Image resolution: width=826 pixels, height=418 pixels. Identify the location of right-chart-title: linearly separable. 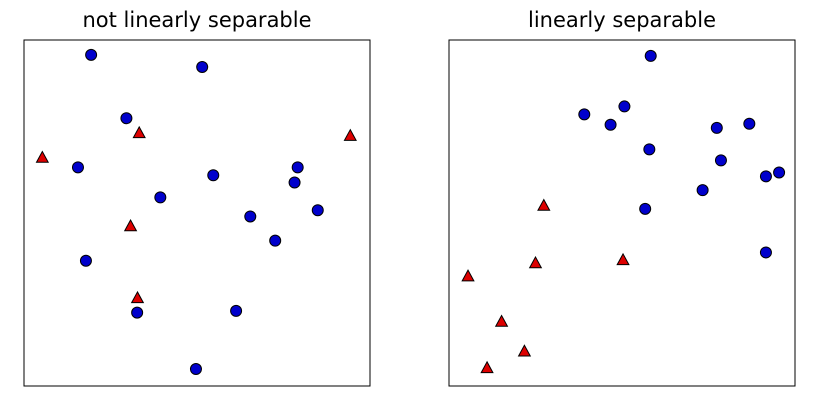
(622, 20).